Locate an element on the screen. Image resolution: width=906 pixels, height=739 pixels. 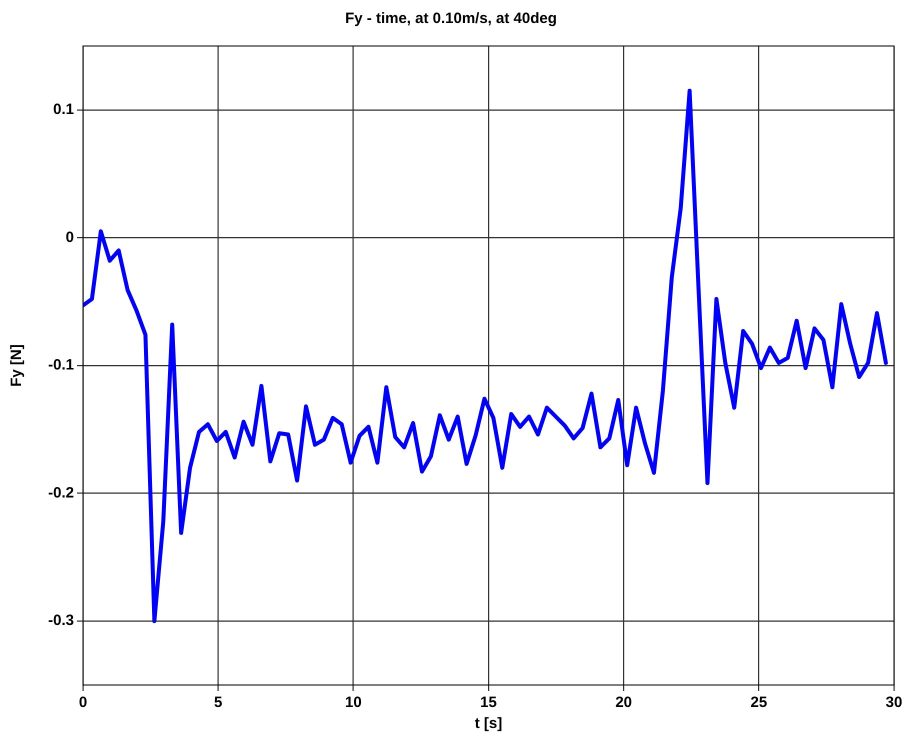
chart-title: Fy - time, at 0.10m/s, at 40deg is located at coordinates (451, 19).